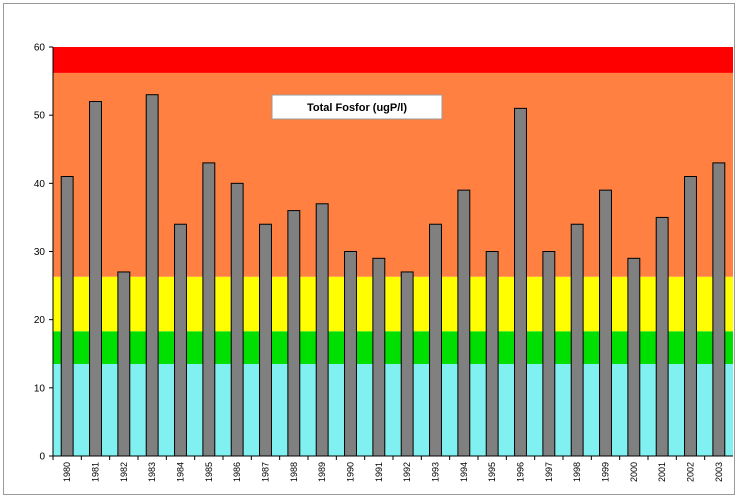 The height and width of the screenshot is (499, 740). What do you see at coordinates (492, 354) in the screenshot?
I see `bar-1995` at bounding box center [492, 354].